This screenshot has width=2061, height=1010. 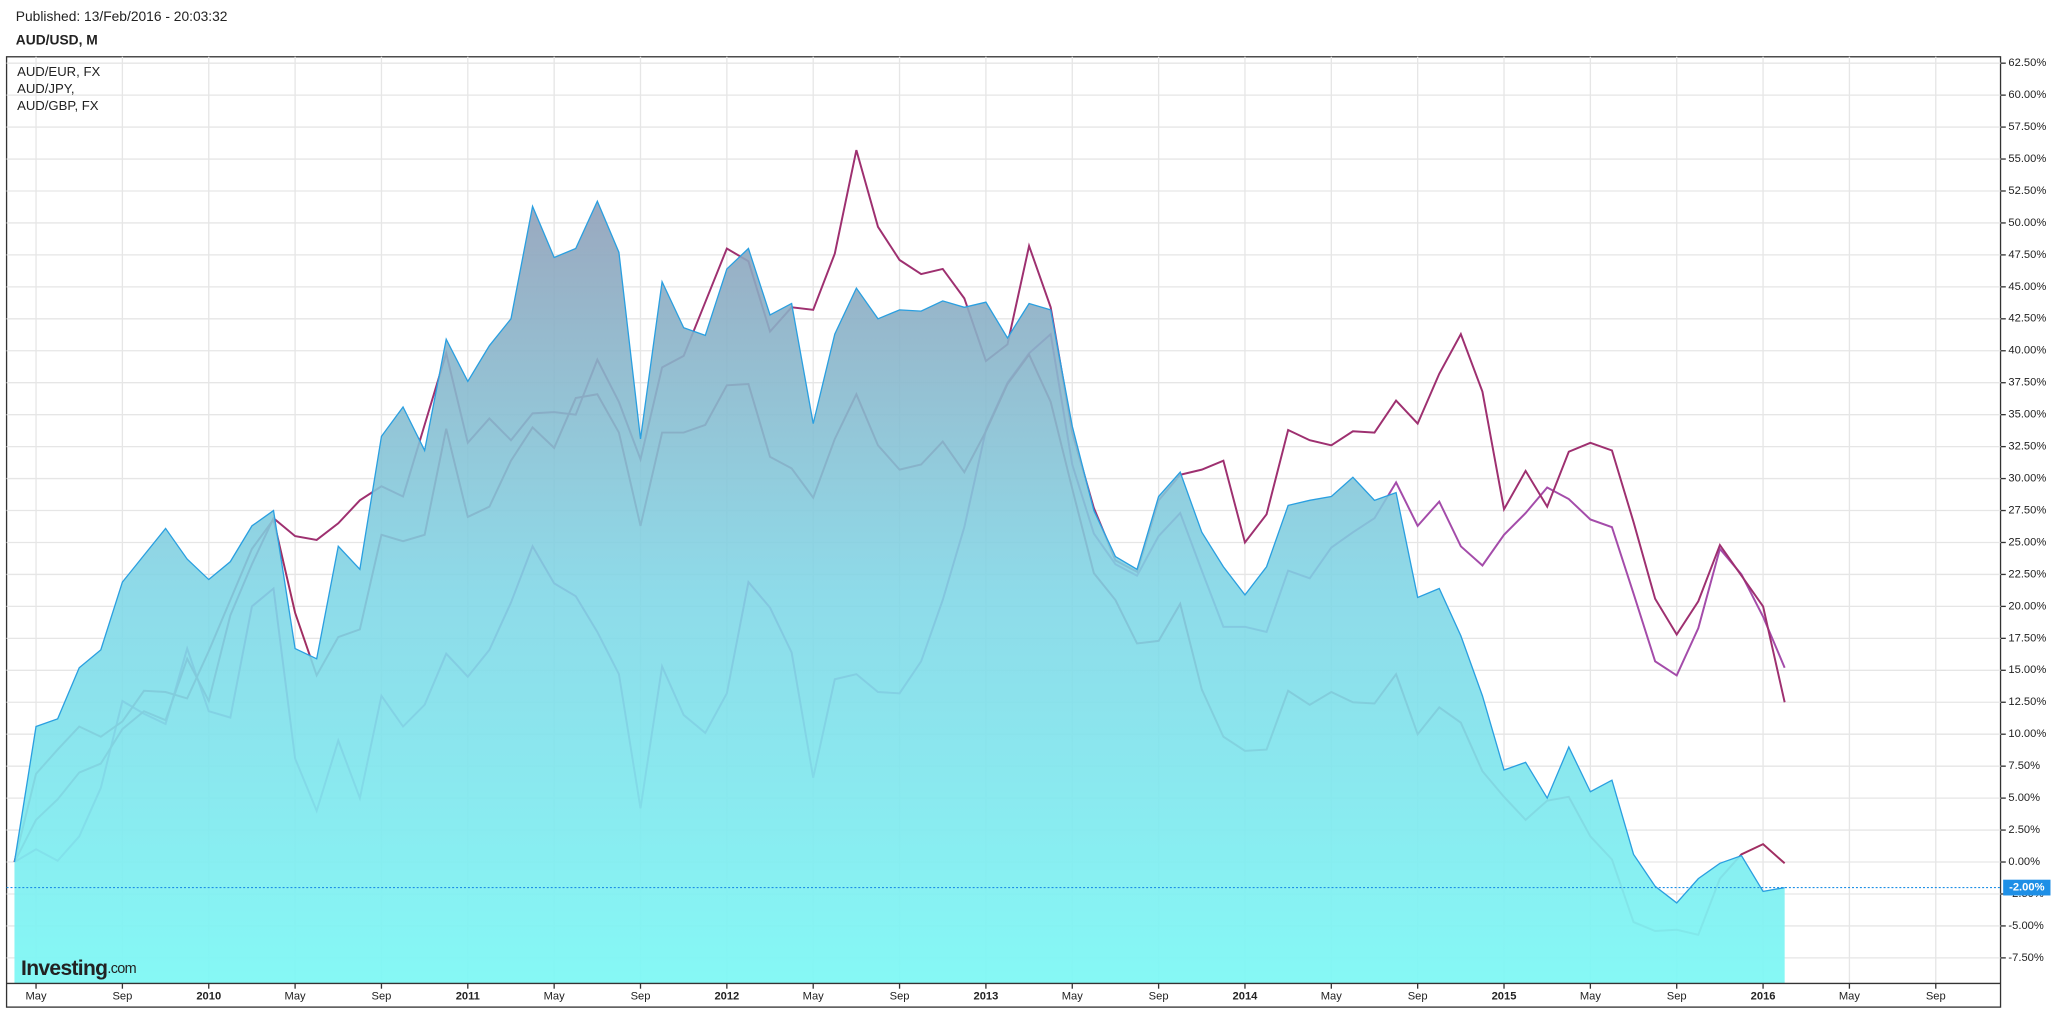 What do you see at coordinates (2027, 479) in the screenshot?
I see `y-tick-label: 30.00%` at bounding box center [2027, 479].